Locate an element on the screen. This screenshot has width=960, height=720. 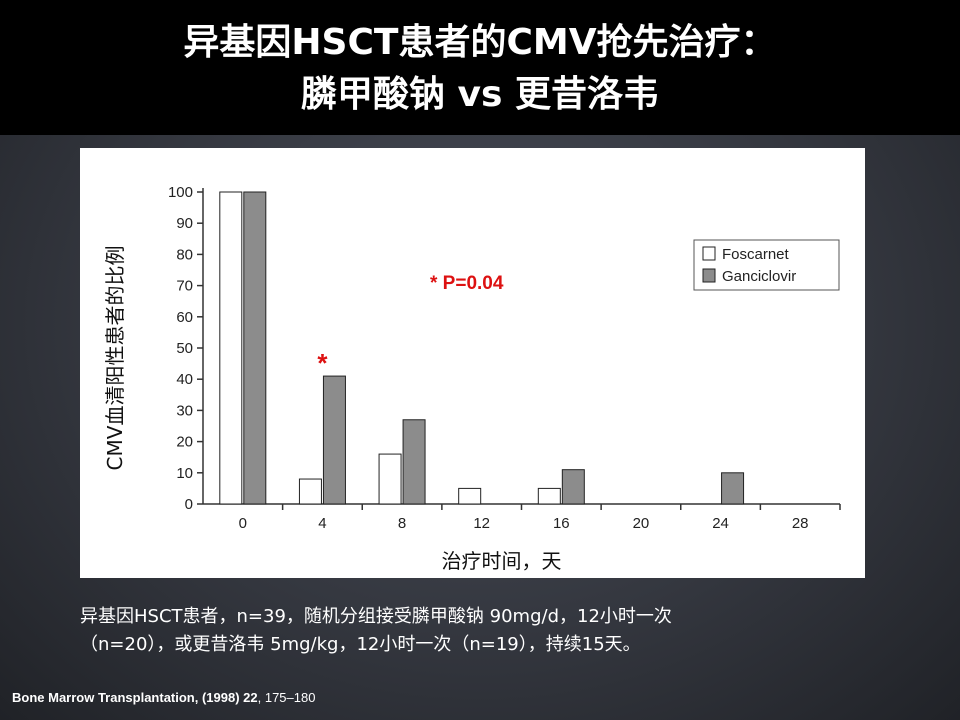
y-tick-label: 100 is located at coordinates (180, 192).